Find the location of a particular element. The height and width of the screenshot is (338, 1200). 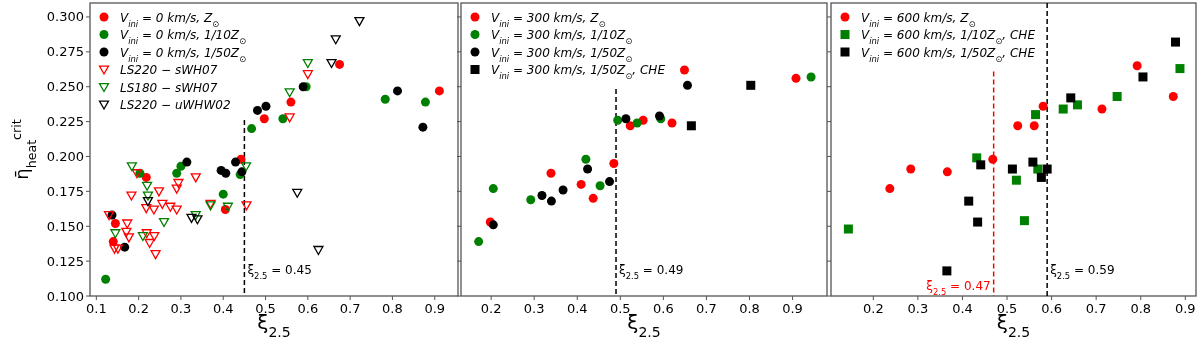

legend-label: V$_{ini}$ = 600 km/s, 1/50Z$_{⊙}$, CHE is located at coordinates (948, 54).